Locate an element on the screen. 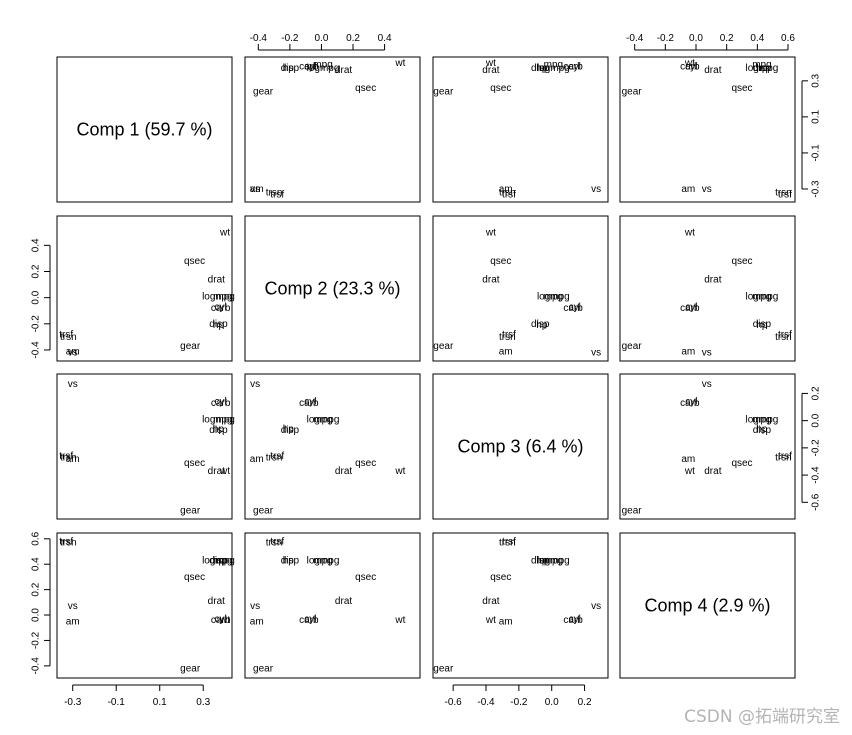  y-tick-label-comp1: 0.3 is located at coordinates (816, 80).